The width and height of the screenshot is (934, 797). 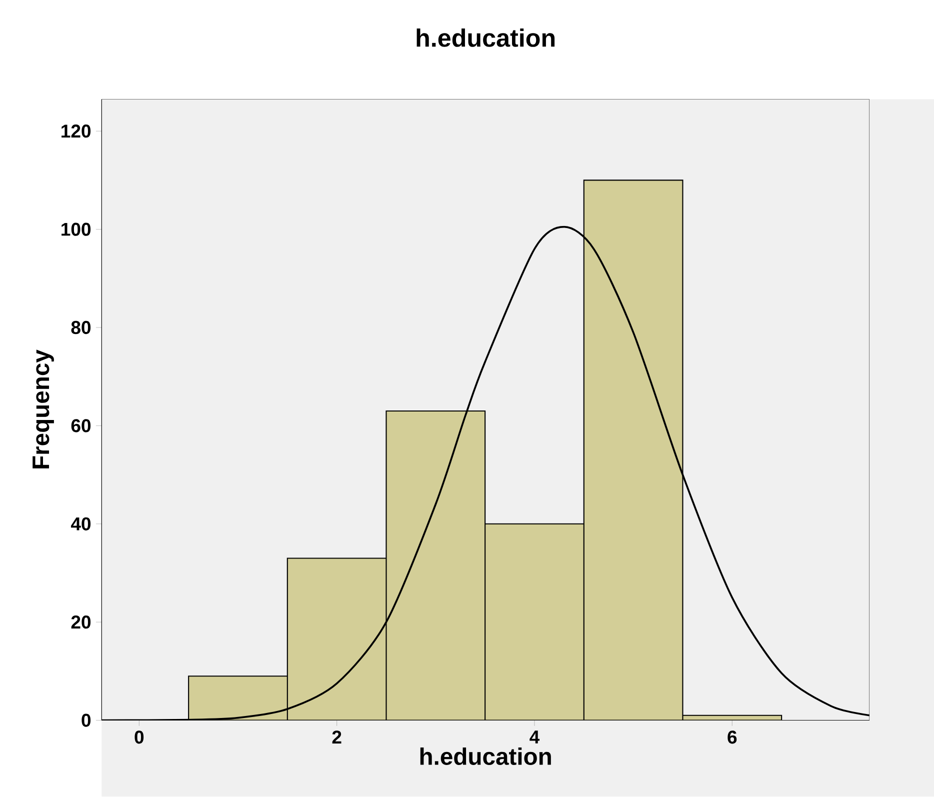 I want to click on x-axis-title: h.education, so click(x=485, y=757).